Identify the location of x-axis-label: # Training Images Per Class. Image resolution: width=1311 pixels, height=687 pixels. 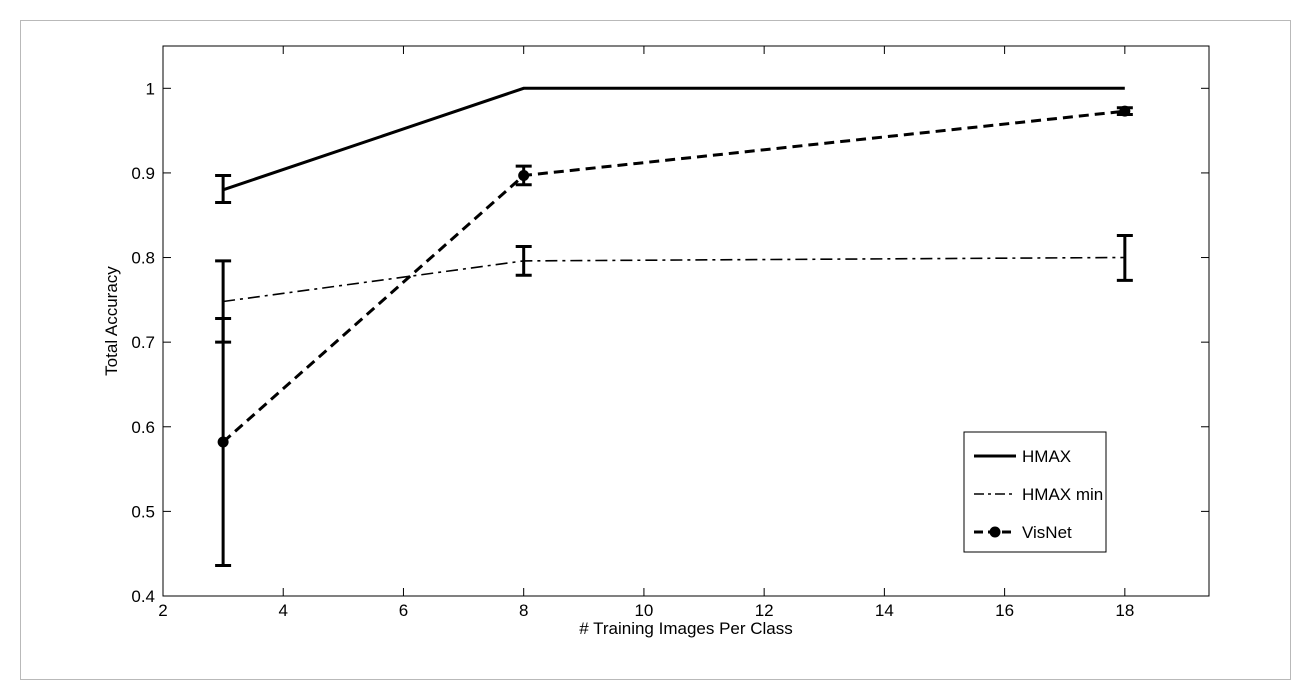
(686, 628).